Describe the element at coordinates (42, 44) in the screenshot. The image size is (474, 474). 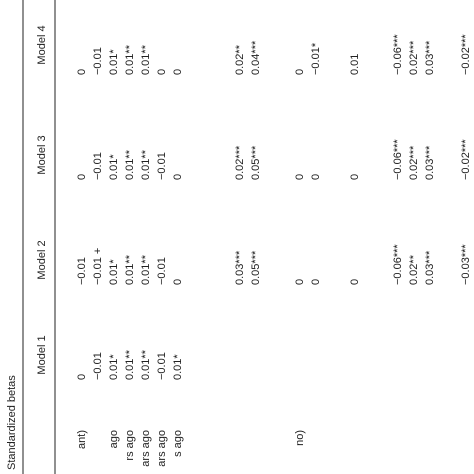
I see `column-header: Model 4` at that location.